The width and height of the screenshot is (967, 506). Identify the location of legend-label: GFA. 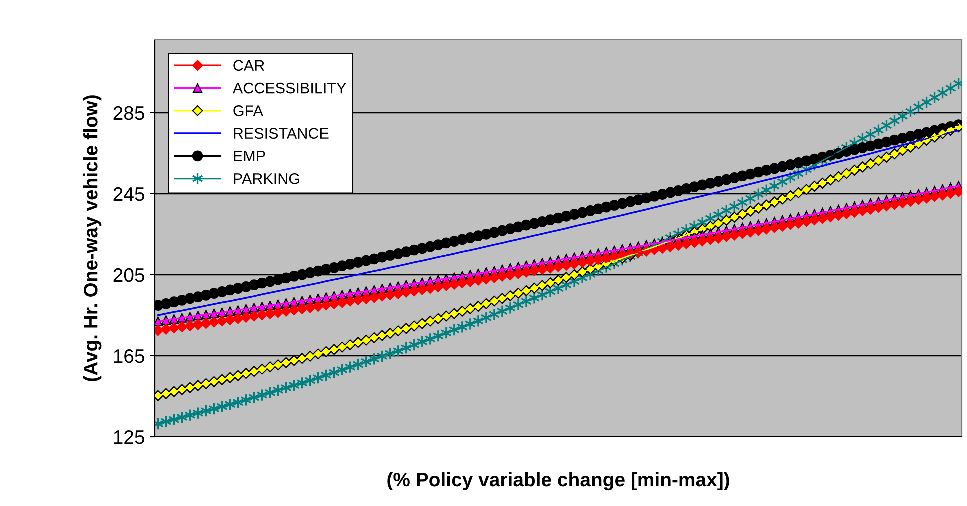
(249, 111).